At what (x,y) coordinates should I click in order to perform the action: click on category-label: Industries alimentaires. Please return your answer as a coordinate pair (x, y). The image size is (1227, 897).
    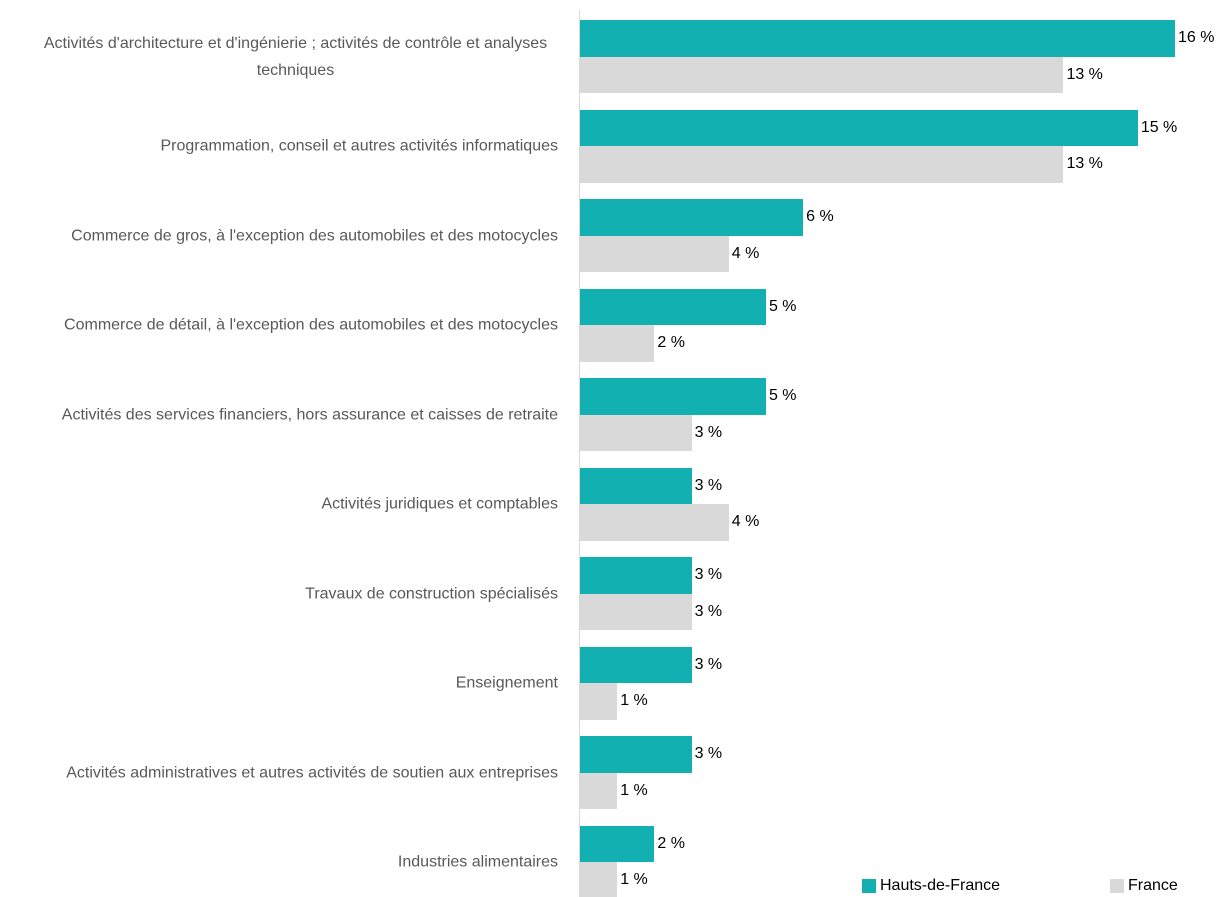
    Looking at the image, I should click on (477, 862).